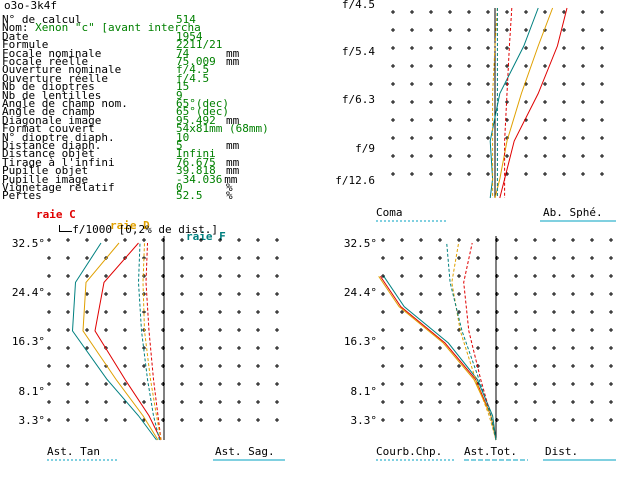 This screenshot has height=480, width=640. What do you see at coordinates (28, 341) in the screenshot?
I see `ast-y-tick-label: 16.3°` at bounding box center [28, 341].